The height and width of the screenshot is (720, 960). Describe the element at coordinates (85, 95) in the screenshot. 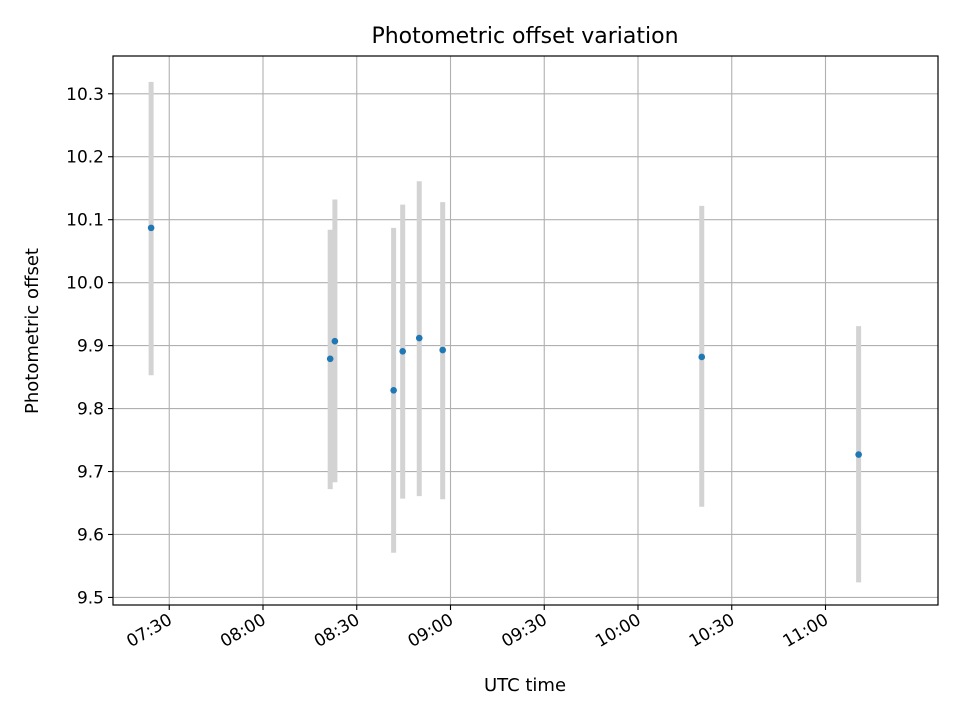

I see `y-tick-label: 10.3` at that location.